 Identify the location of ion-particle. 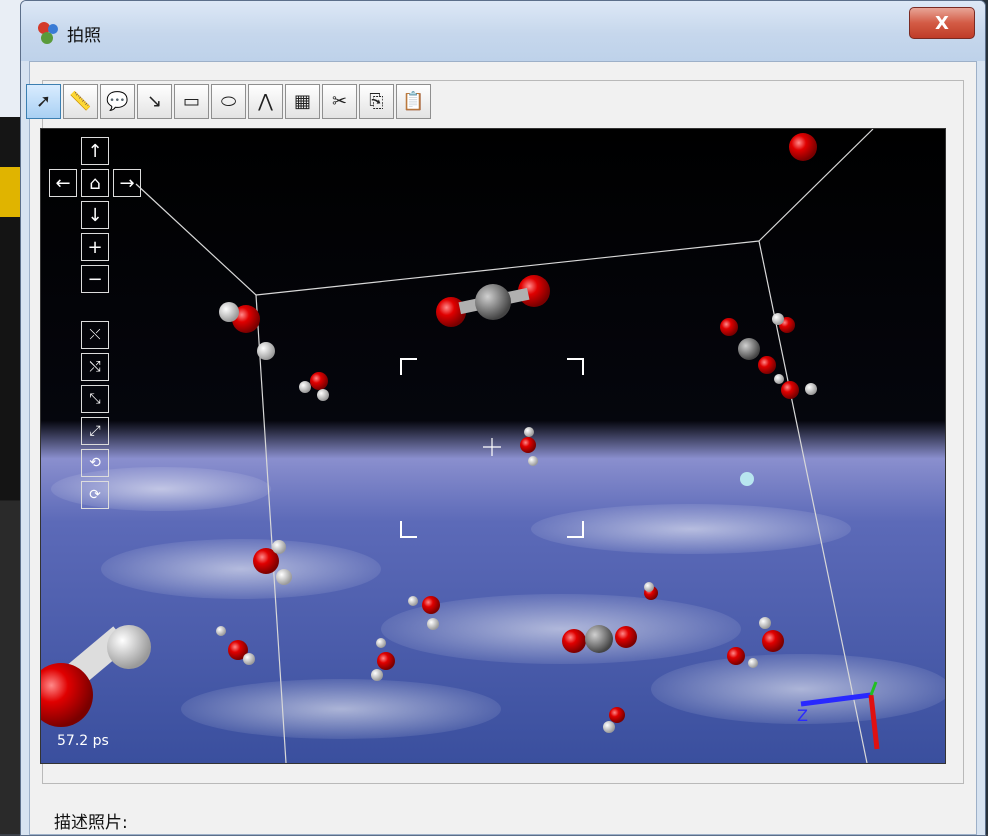
(747, 479).